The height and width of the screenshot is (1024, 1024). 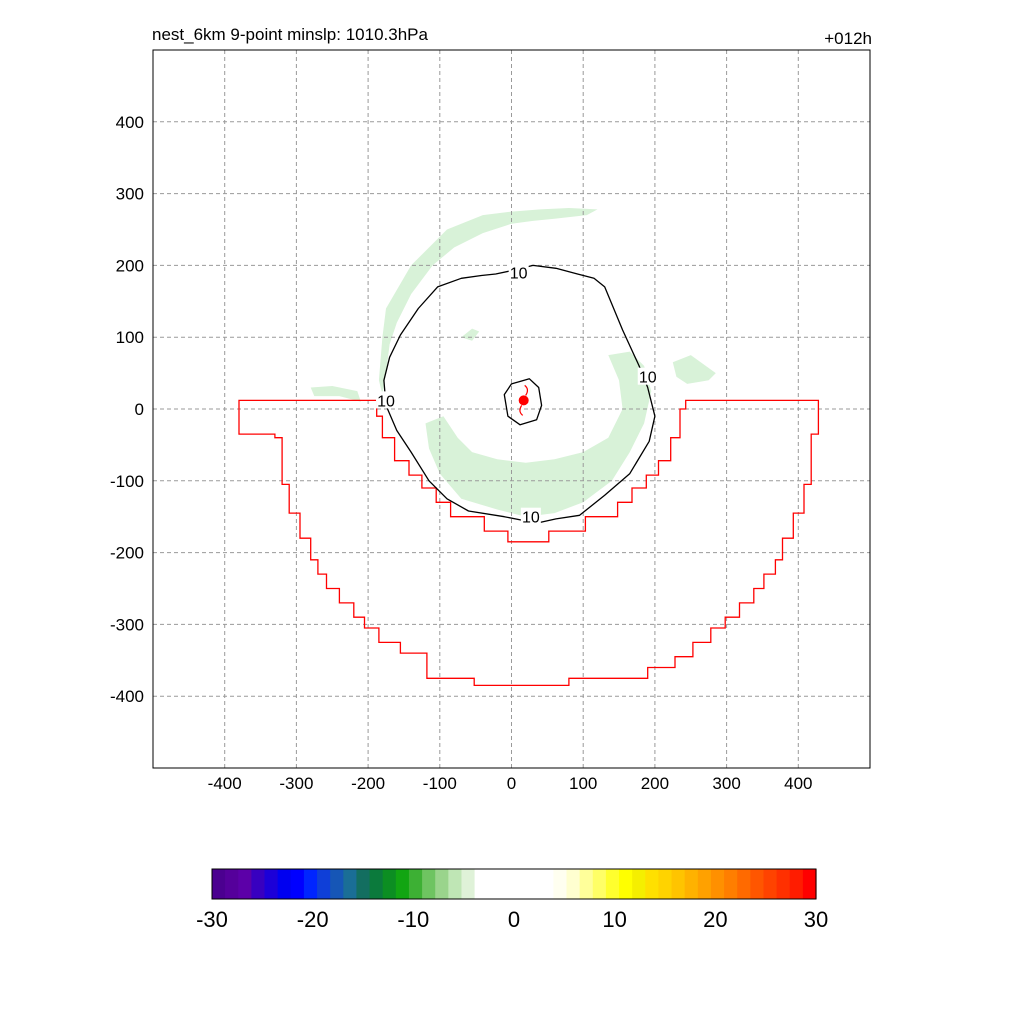 I want to click on y-tick-label: 0, so click(x=139, y=409).